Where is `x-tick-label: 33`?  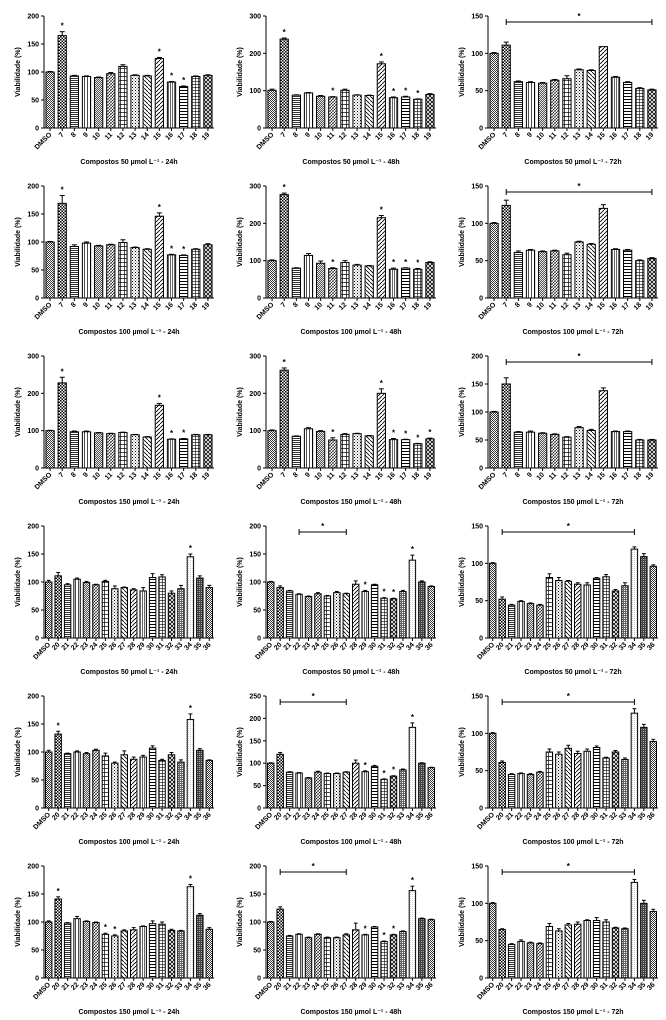
x-tick-label: 33 is located at coordinates (401, 816).